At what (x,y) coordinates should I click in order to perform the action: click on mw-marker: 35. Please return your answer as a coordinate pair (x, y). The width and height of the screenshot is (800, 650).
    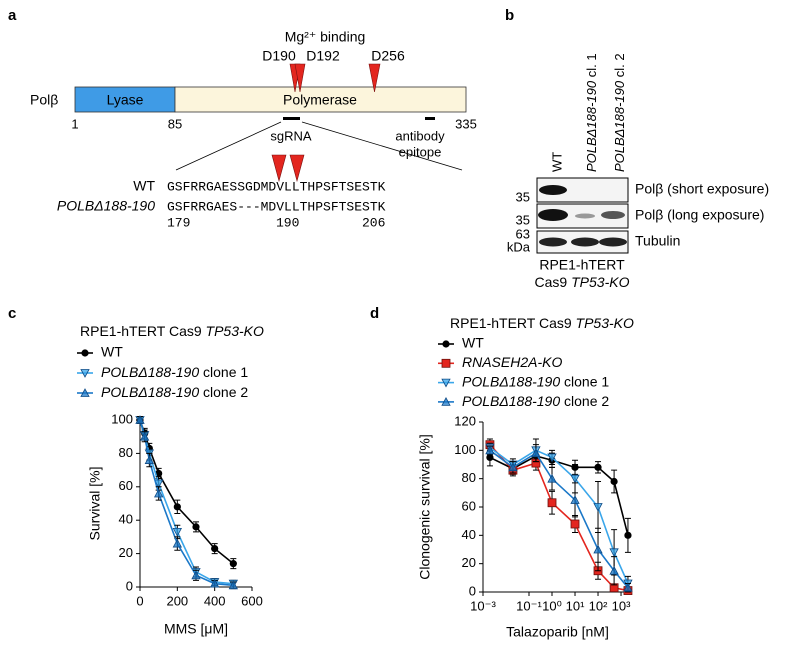
    Looking at the image, I should click on (523, 219).